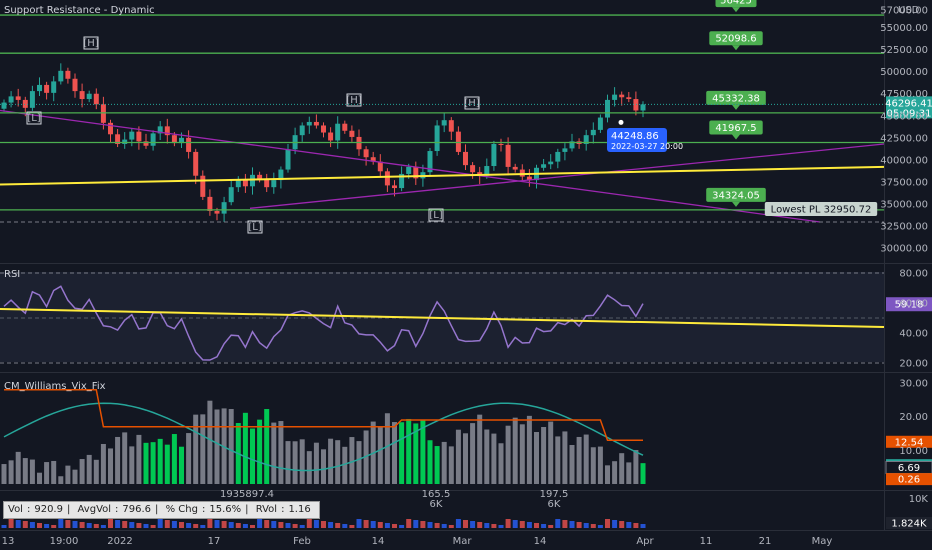 The image size is (932, 550). Describe the element at coordinates (55, 386) in the screenshot. I see `vix-pane-title: CM_Williams_Vix_Fix` at that location.